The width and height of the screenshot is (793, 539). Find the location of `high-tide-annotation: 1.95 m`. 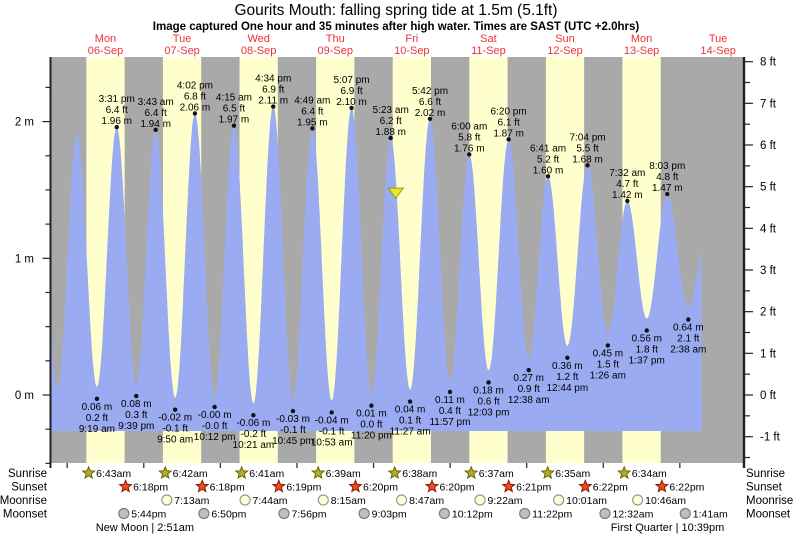

high-tide-annotation: 1.95 m is located at coordinates (312, 122).